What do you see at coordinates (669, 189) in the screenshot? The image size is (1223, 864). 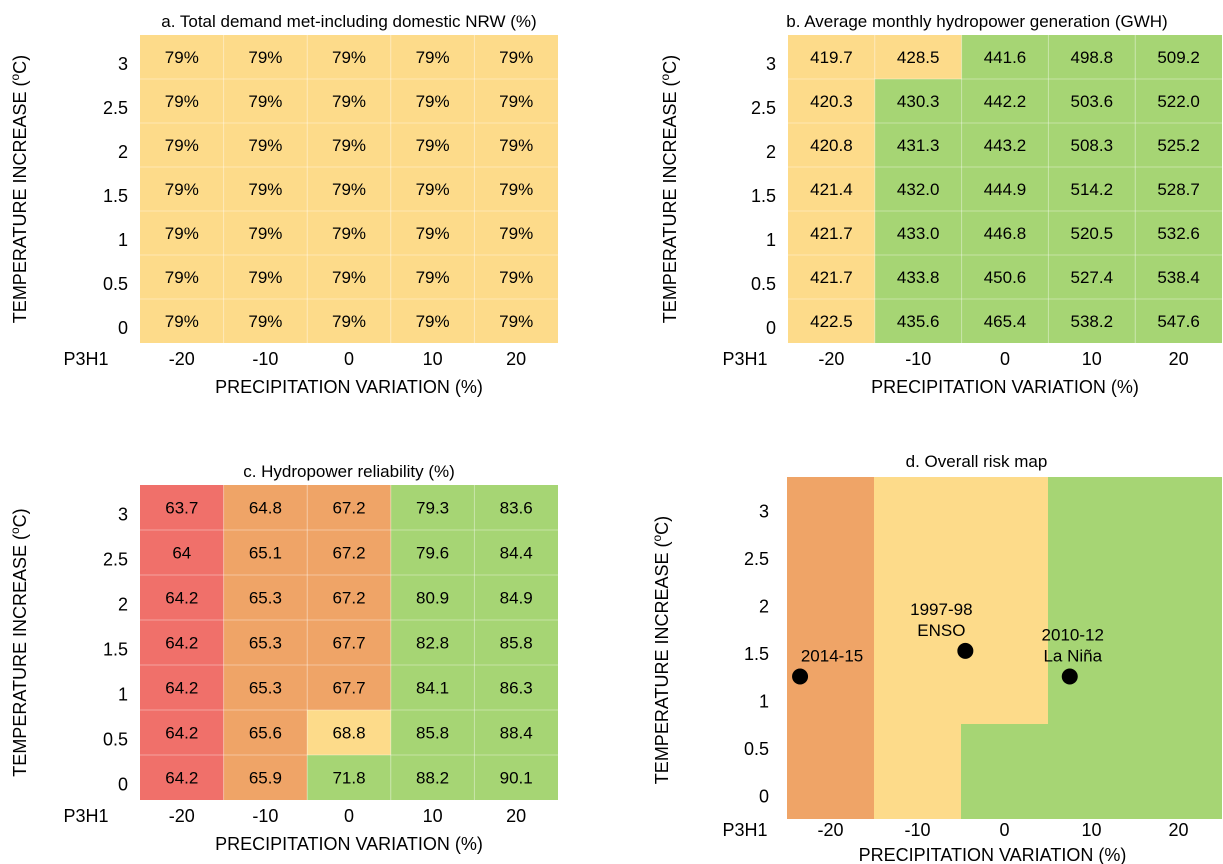 I see `panel-b-y-axis-label: TEMPERATURE INCREASE (oC)` at bounding box center [669, 189].